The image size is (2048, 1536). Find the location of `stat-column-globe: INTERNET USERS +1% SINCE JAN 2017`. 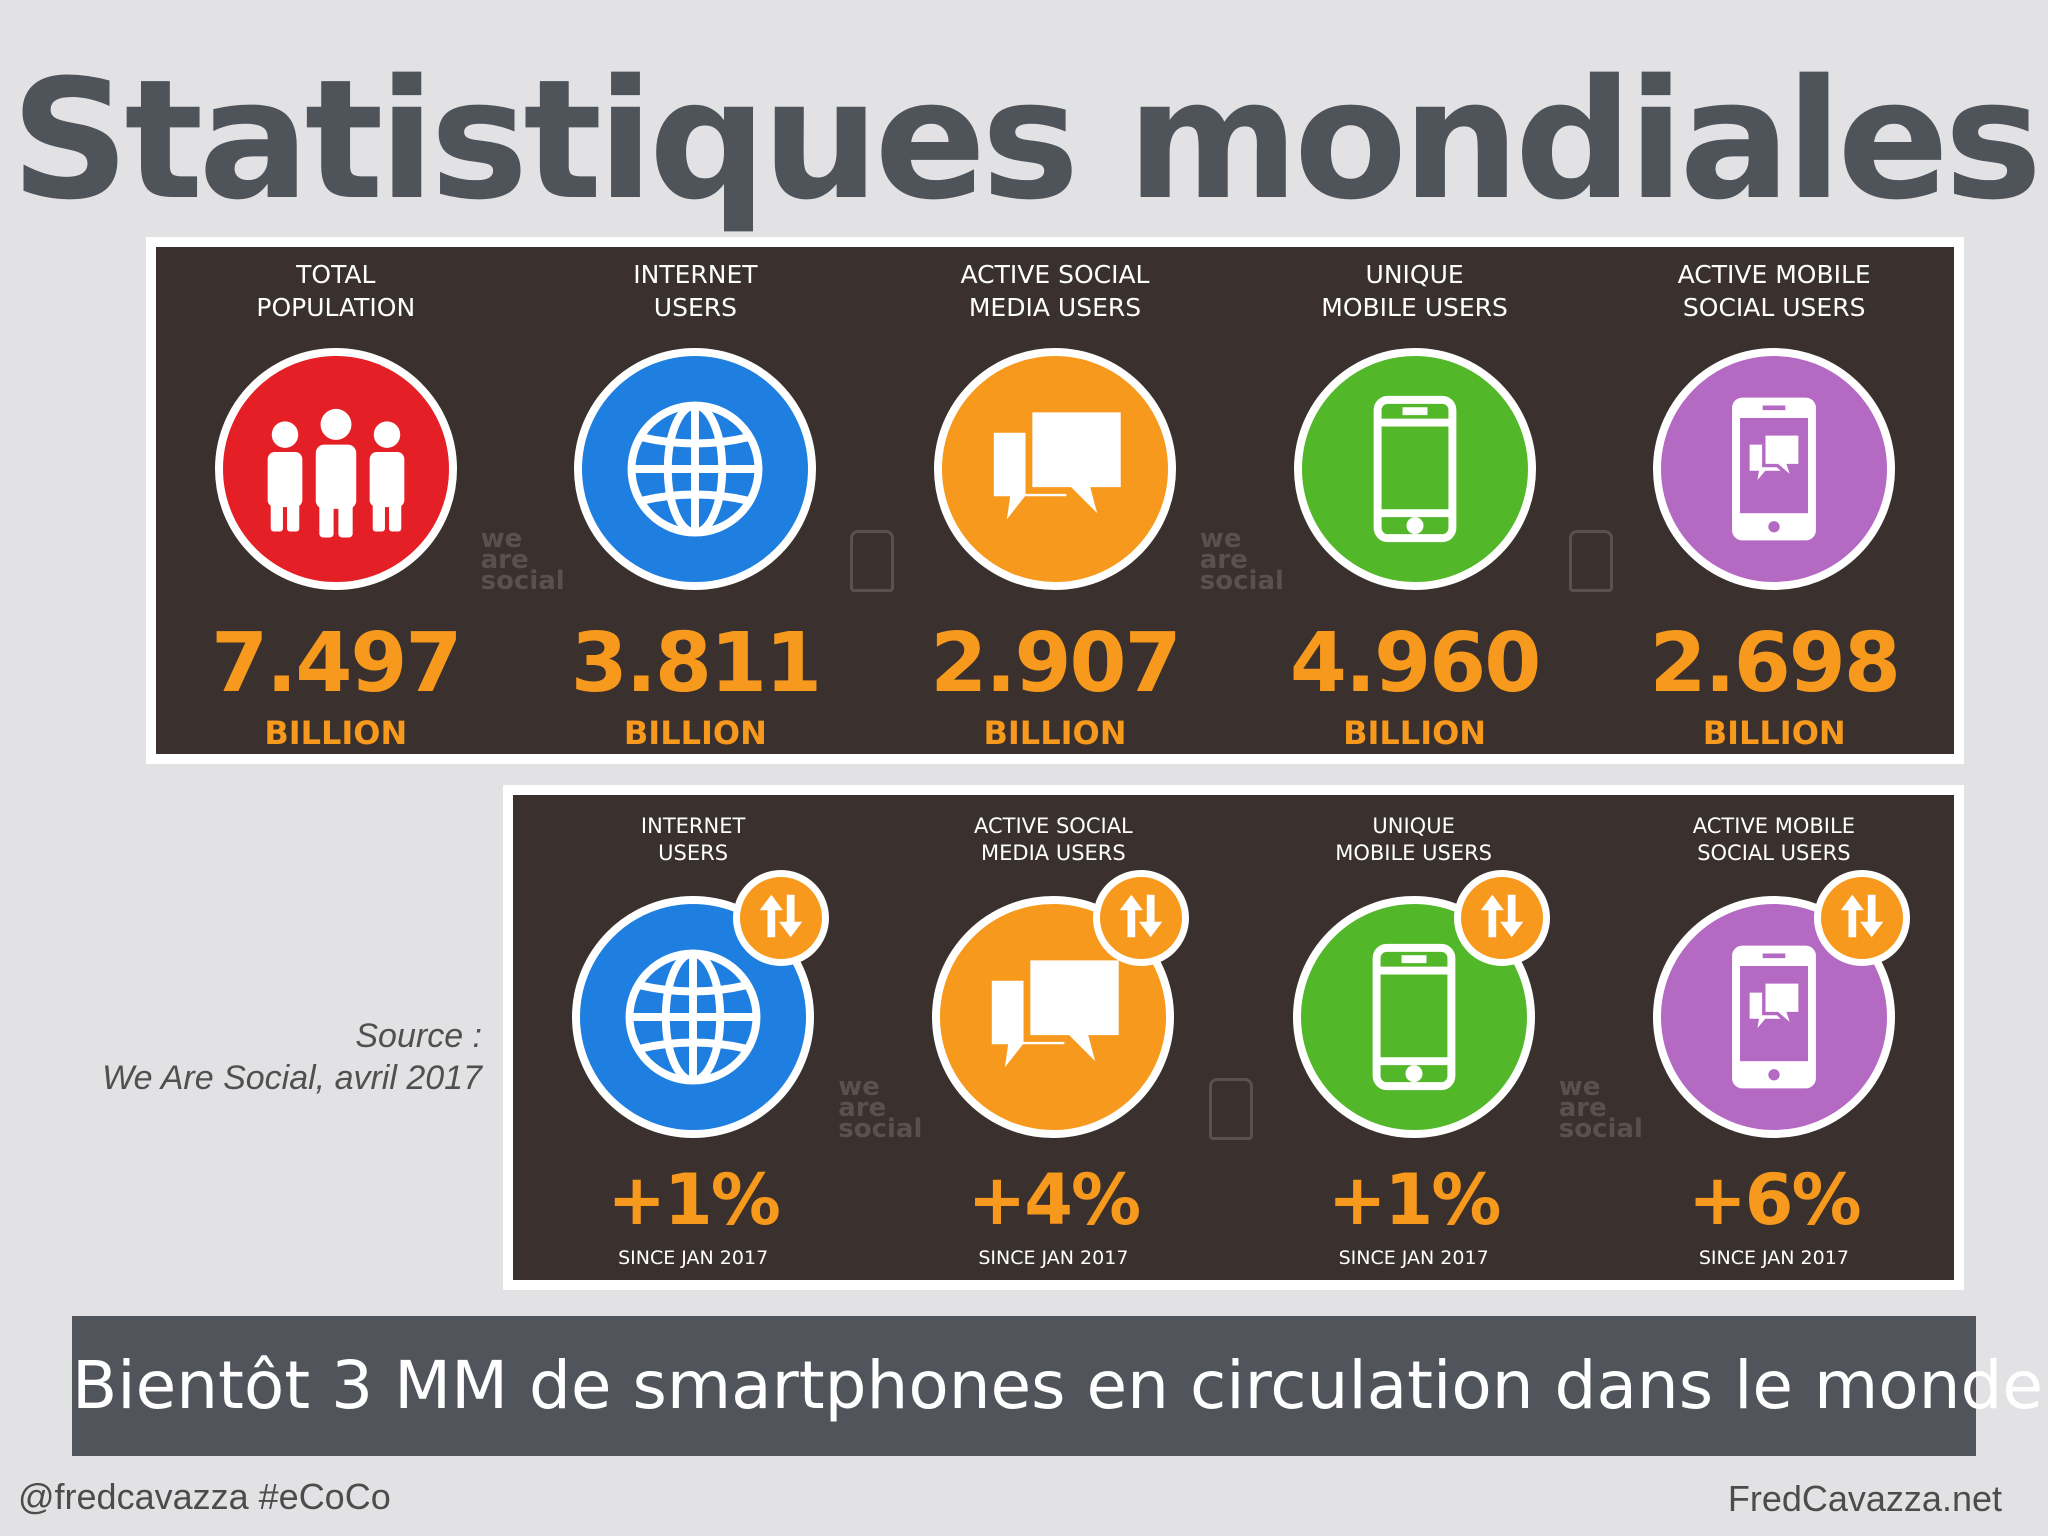

stat-column-globe: INTERNET USERS +1% SINCE JAN 2017 is located at coordinates (693, 1037).